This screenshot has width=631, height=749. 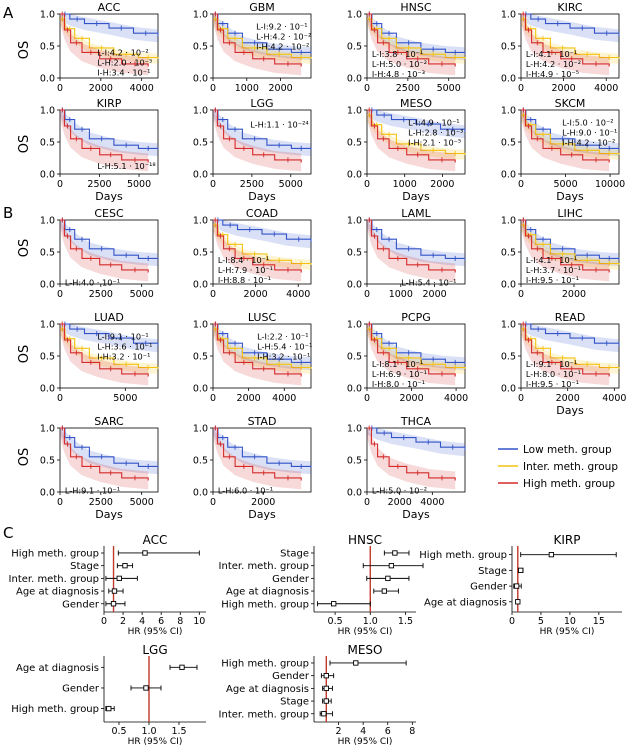 What do you see at coordinates (262, 7) in the screenshot?
I see `km-title-gbm: GBM` at bounding box center [262, 7].